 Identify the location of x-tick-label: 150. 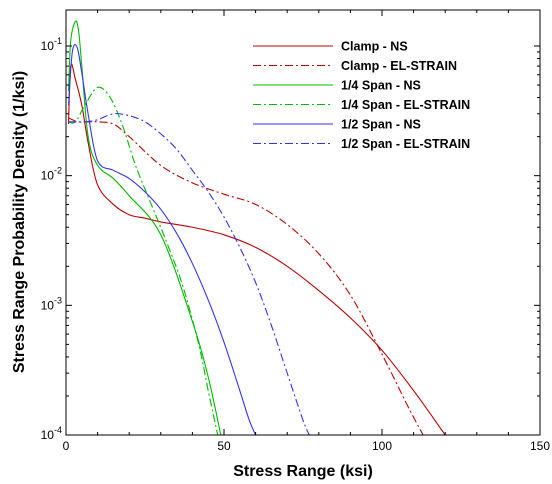
(540, 446).